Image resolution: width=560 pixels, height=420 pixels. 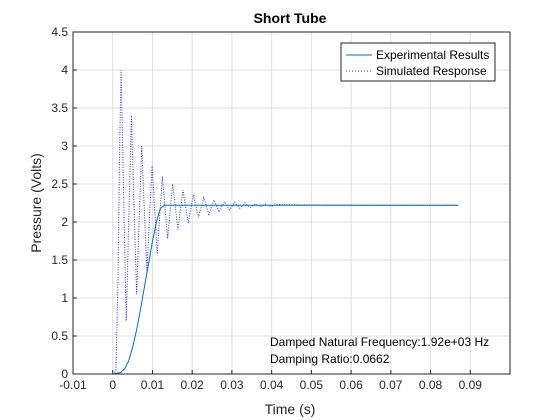 I want to click on x-tick-label: -0.01, so click(x=73, y=385).